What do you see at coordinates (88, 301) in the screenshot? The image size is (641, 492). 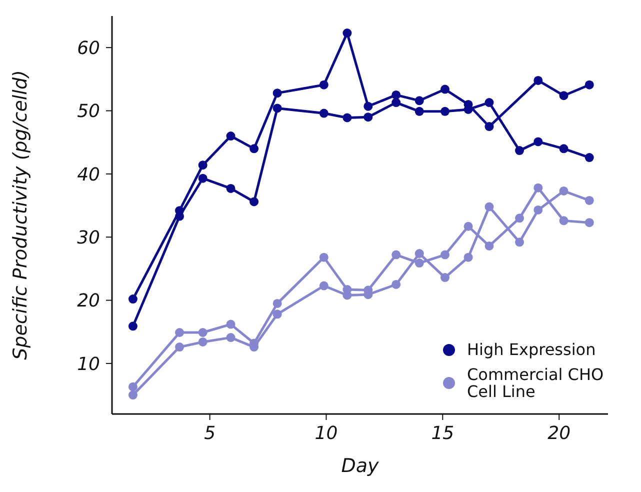 I see `y-tick-label: 20` at bounding box center [88, 301].